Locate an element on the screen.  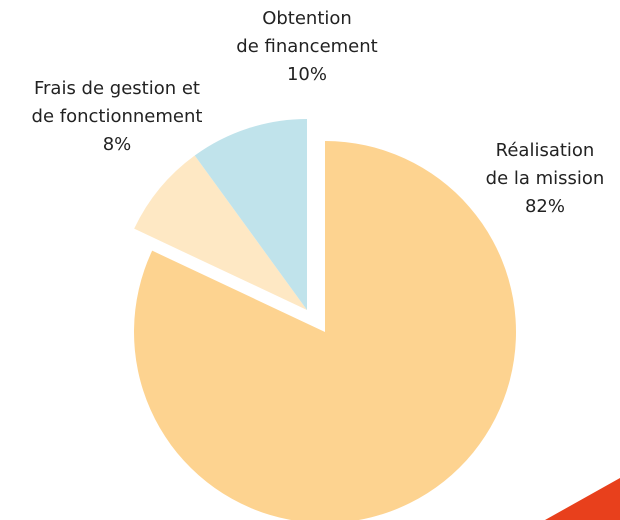
slice-label: Obtention de financement 10% is located at coordinates (307, 47).